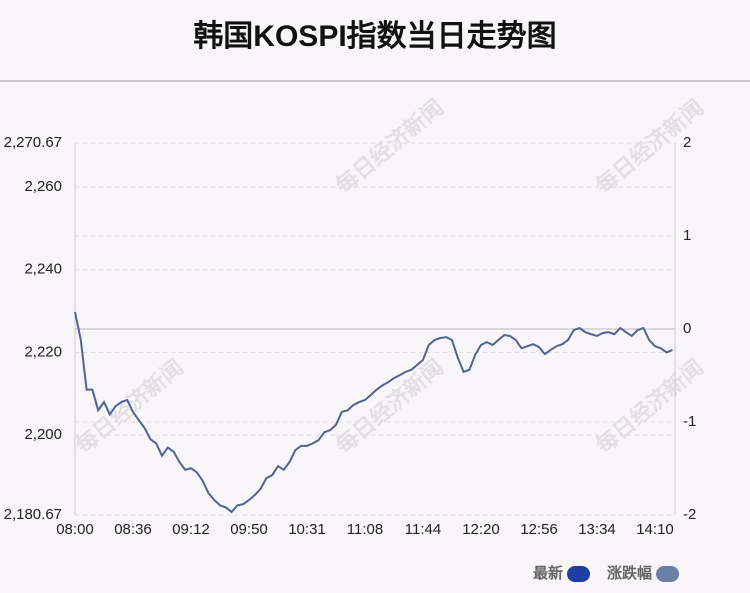 This screenshot has width=750, height=593. Describe the element at coordinates (249, 529) in the screenshot. I see `x-tick-label: 09:50` at that location.